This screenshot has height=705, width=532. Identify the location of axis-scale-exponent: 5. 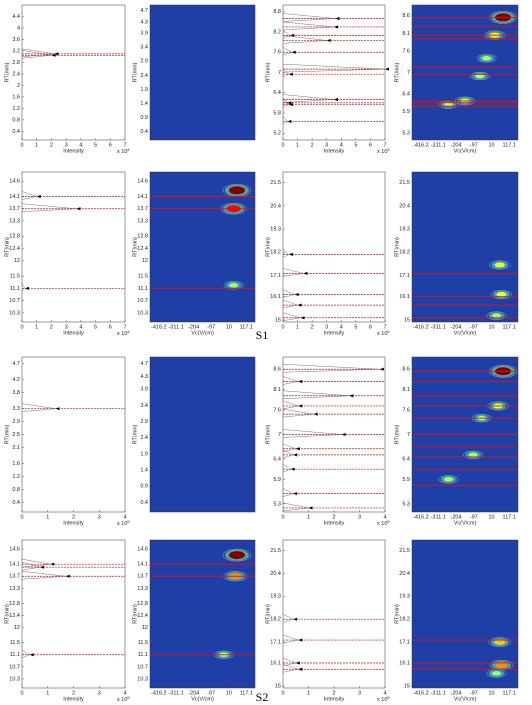
(388, 697).